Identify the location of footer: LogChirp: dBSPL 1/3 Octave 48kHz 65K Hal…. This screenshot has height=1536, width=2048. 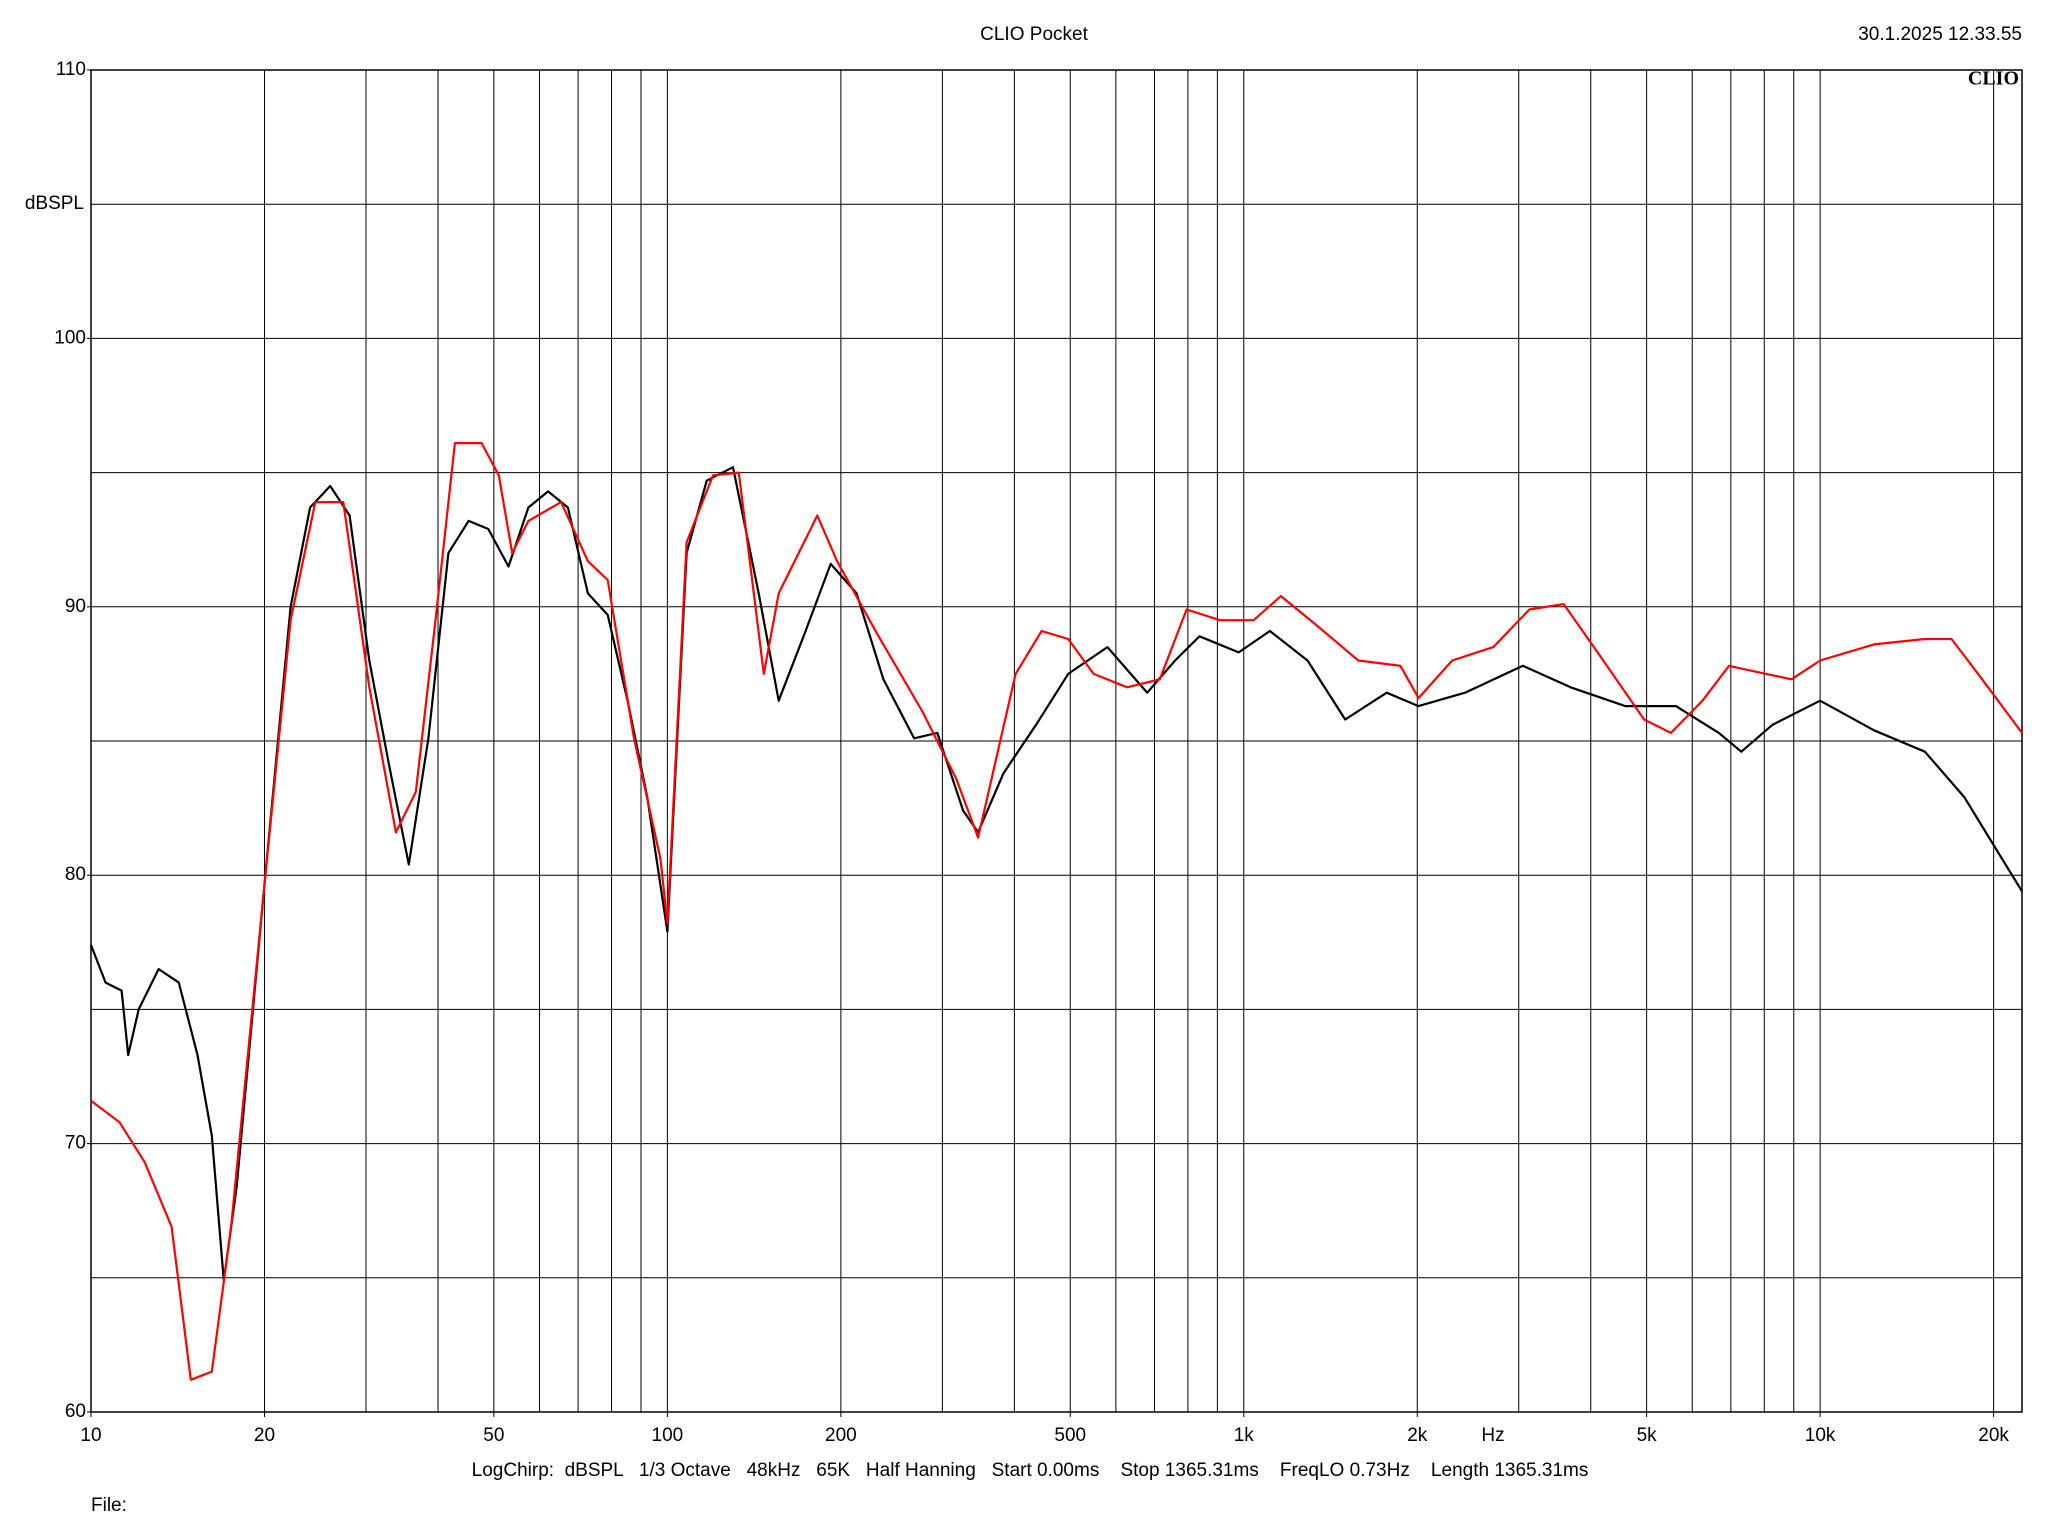
(1030, 1470).